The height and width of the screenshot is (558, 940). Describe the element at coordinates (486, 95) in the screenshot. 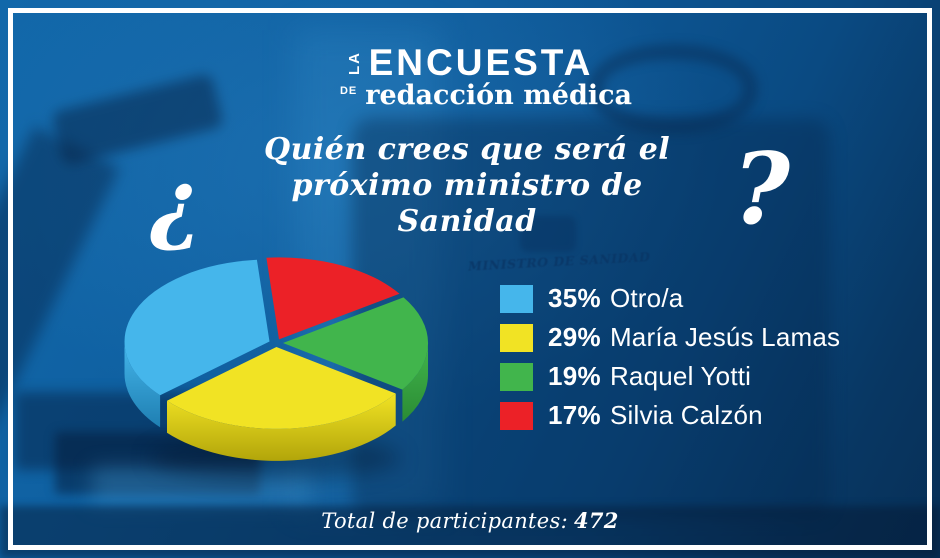

I see `logo-row-2: DE redacción médica` at that location.